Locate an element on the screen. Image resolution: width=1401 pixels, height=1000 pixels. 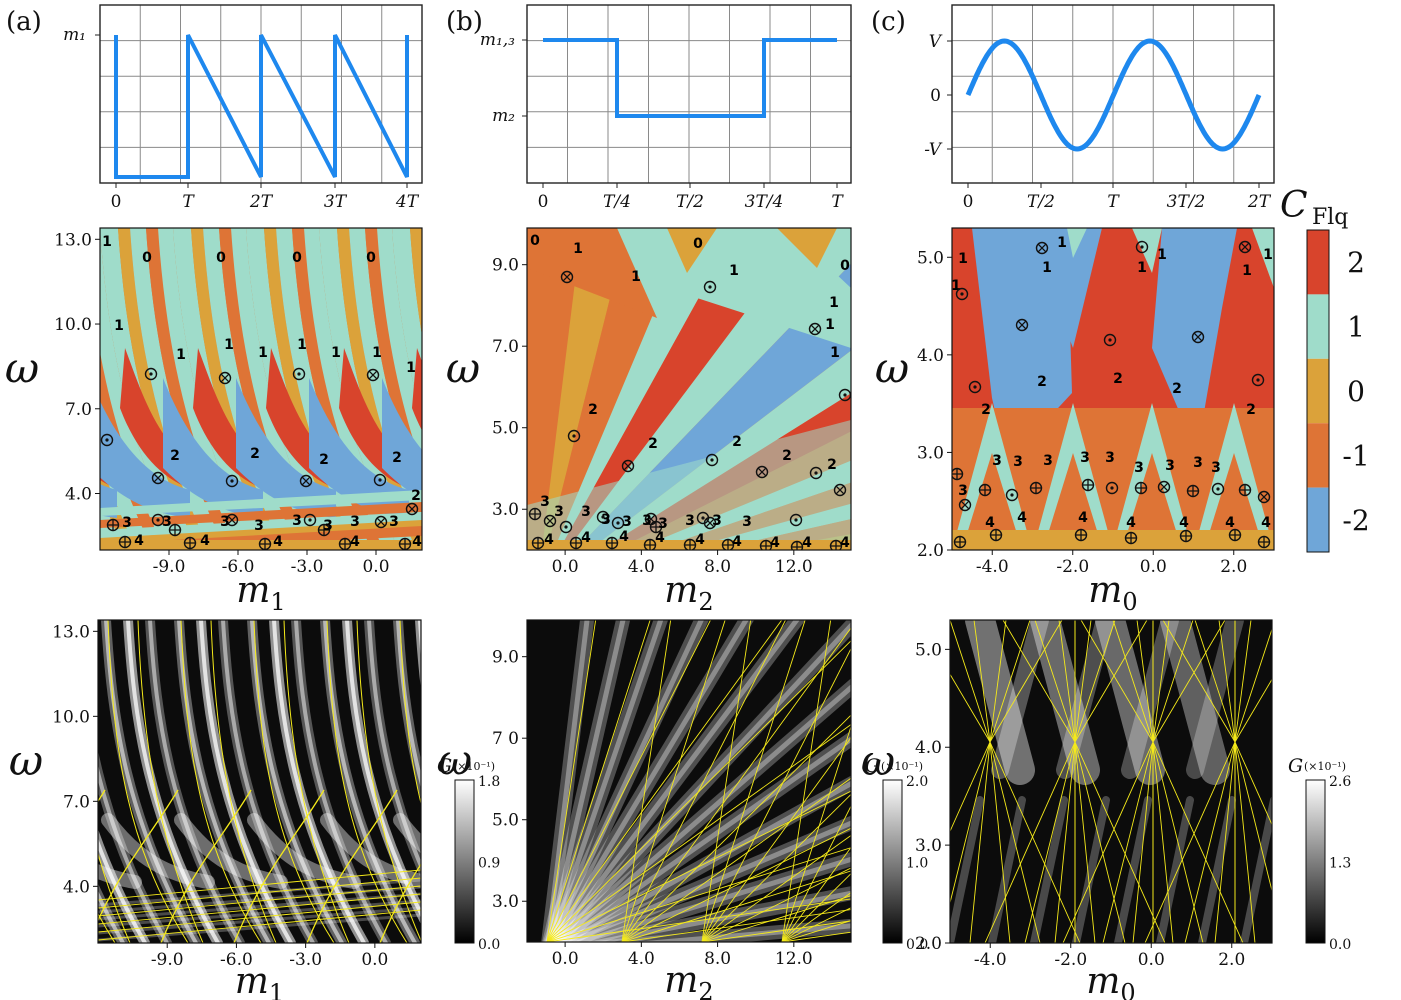
x-tick-label: -9.0 is located at coordinates (169, 567).